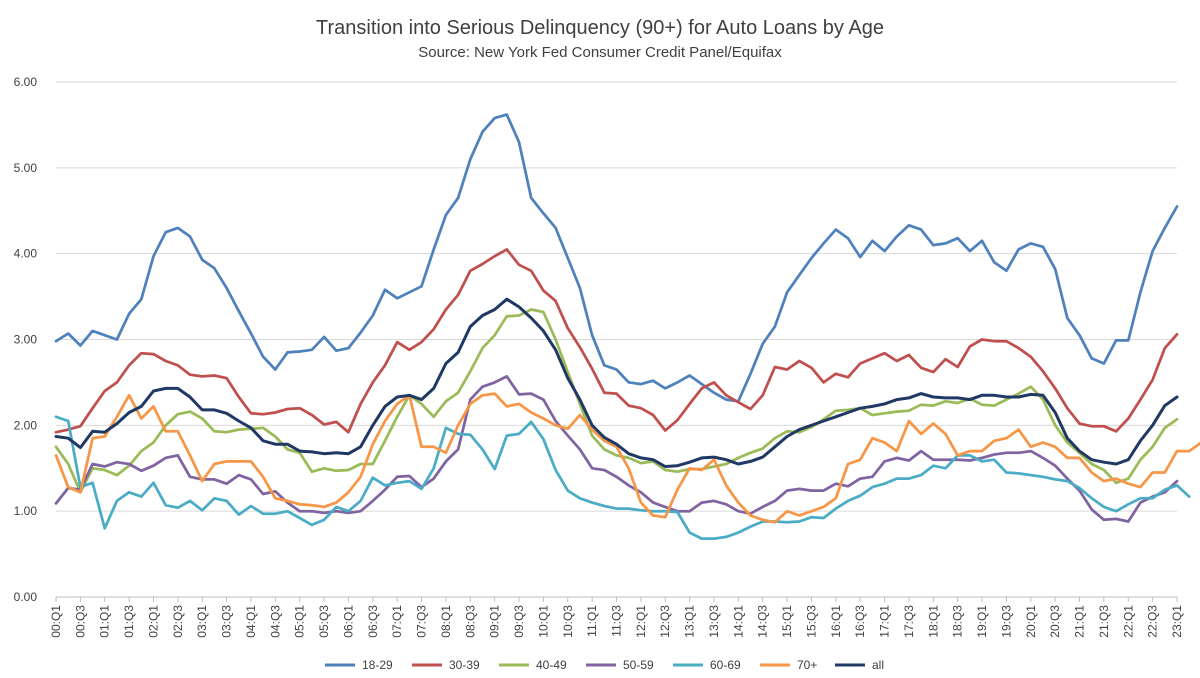  Describe the element at coordinates (933, 621) in the screenshot. I see `x-tick-label: 18:Q1` at that location.